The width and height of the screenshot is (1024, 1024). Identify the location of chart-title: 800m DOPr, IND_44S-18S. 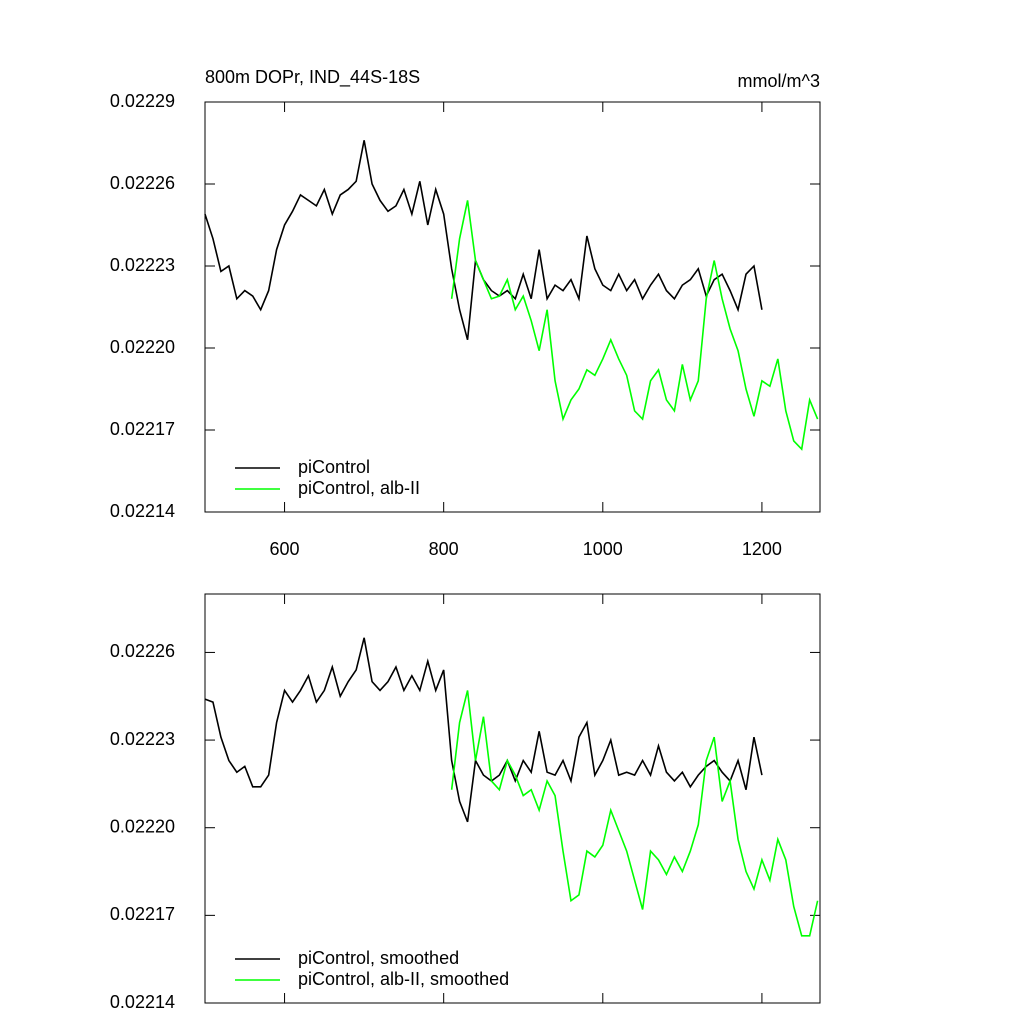
(312, 77).